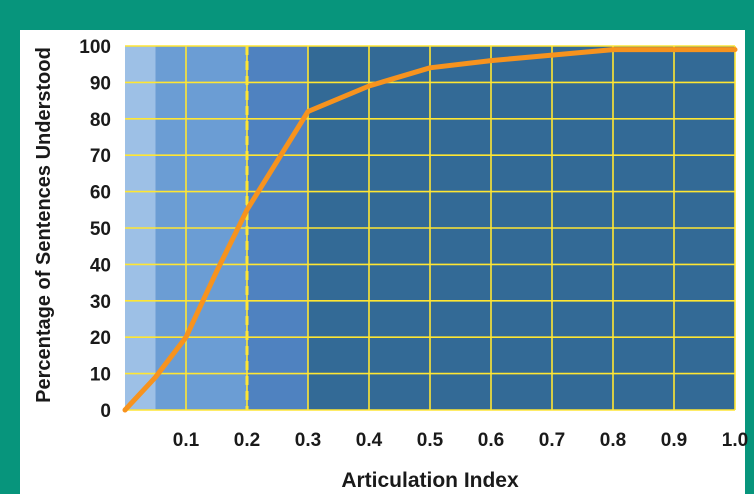  Describe the element at coordinates (100, 265) in the screenshot. I see `y-tick-label: 40` at that location.